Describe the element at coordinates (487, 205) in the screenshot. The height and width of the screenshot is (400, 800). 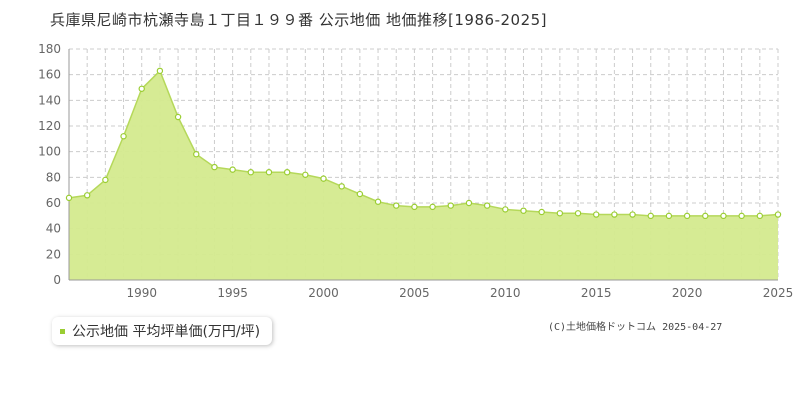
I see `data-point-2009` at that location.